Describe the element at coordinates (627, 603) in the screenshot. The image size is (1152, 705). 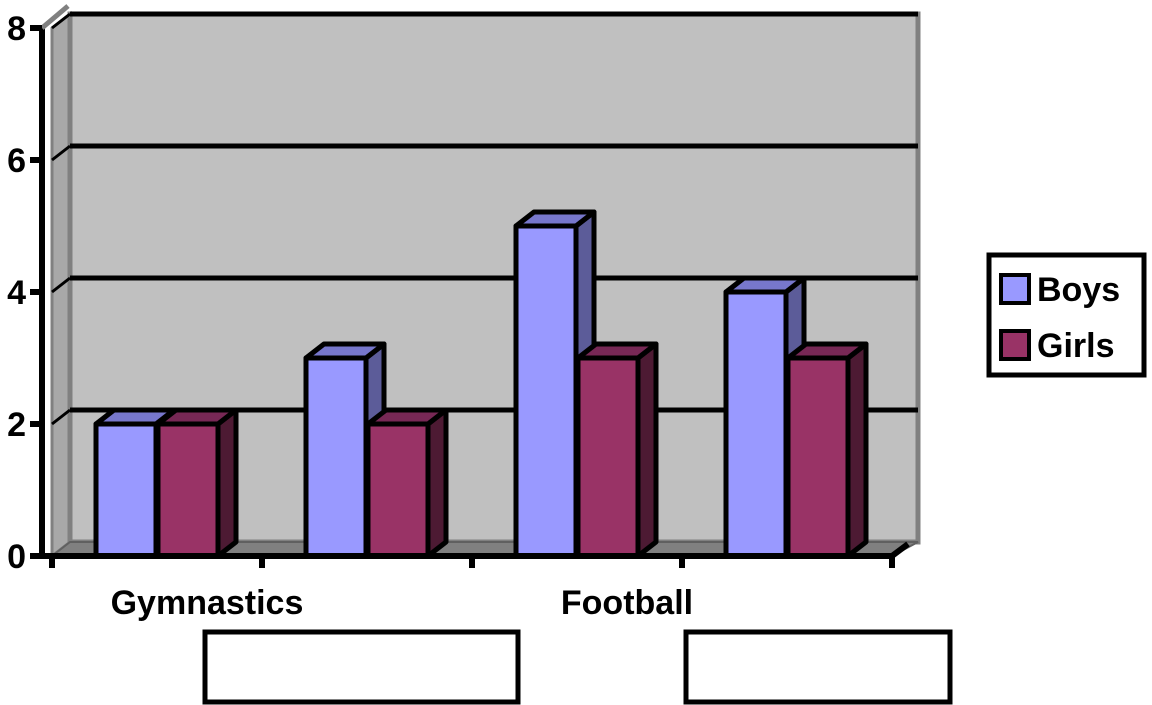
I see `x-category-label: Football` at that location.